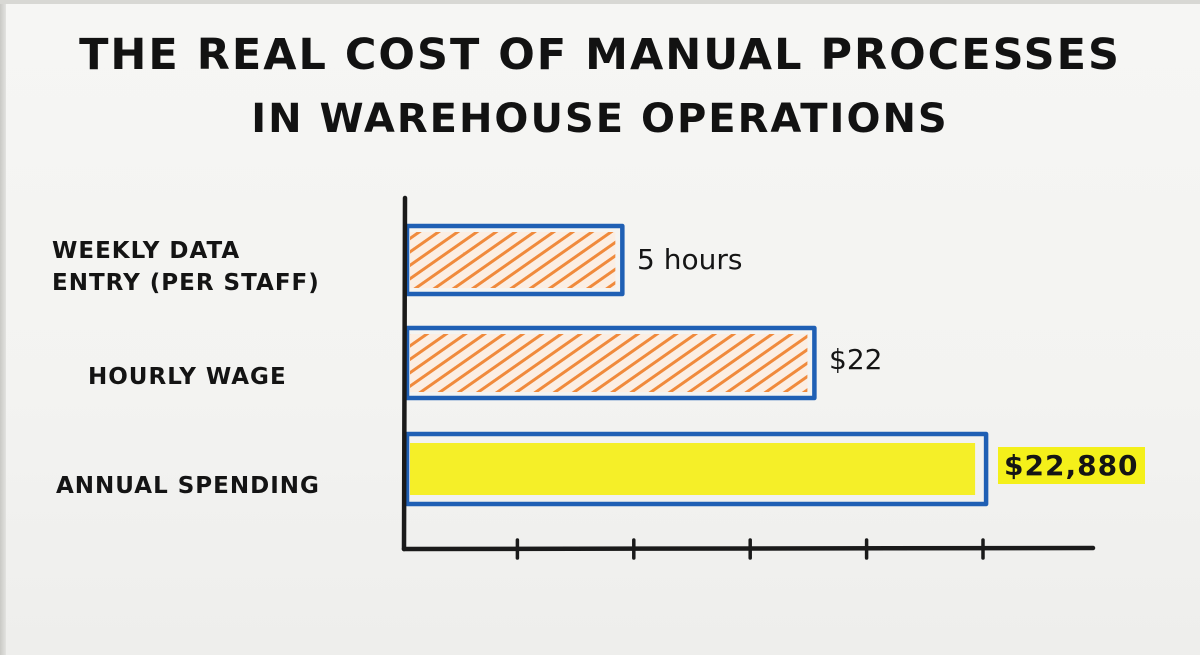 This screenshot has width=1200, height=655. Describe the element at coordinates (146, 251) in the screenshot. I see `category-label-line: WEEKLY DATA` at that location.